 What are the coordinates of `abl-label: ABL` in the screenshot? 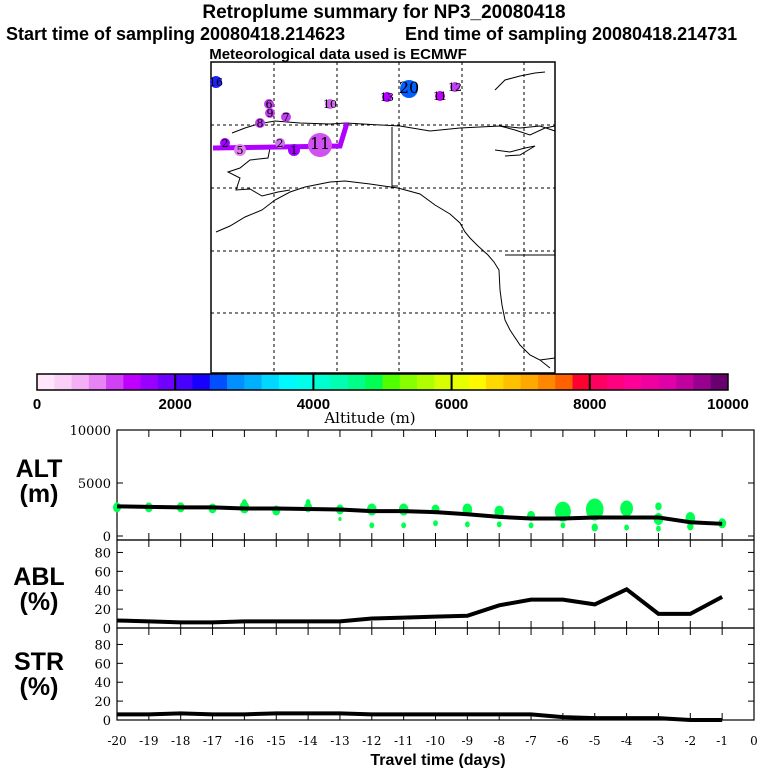 It's located at (39, 577).